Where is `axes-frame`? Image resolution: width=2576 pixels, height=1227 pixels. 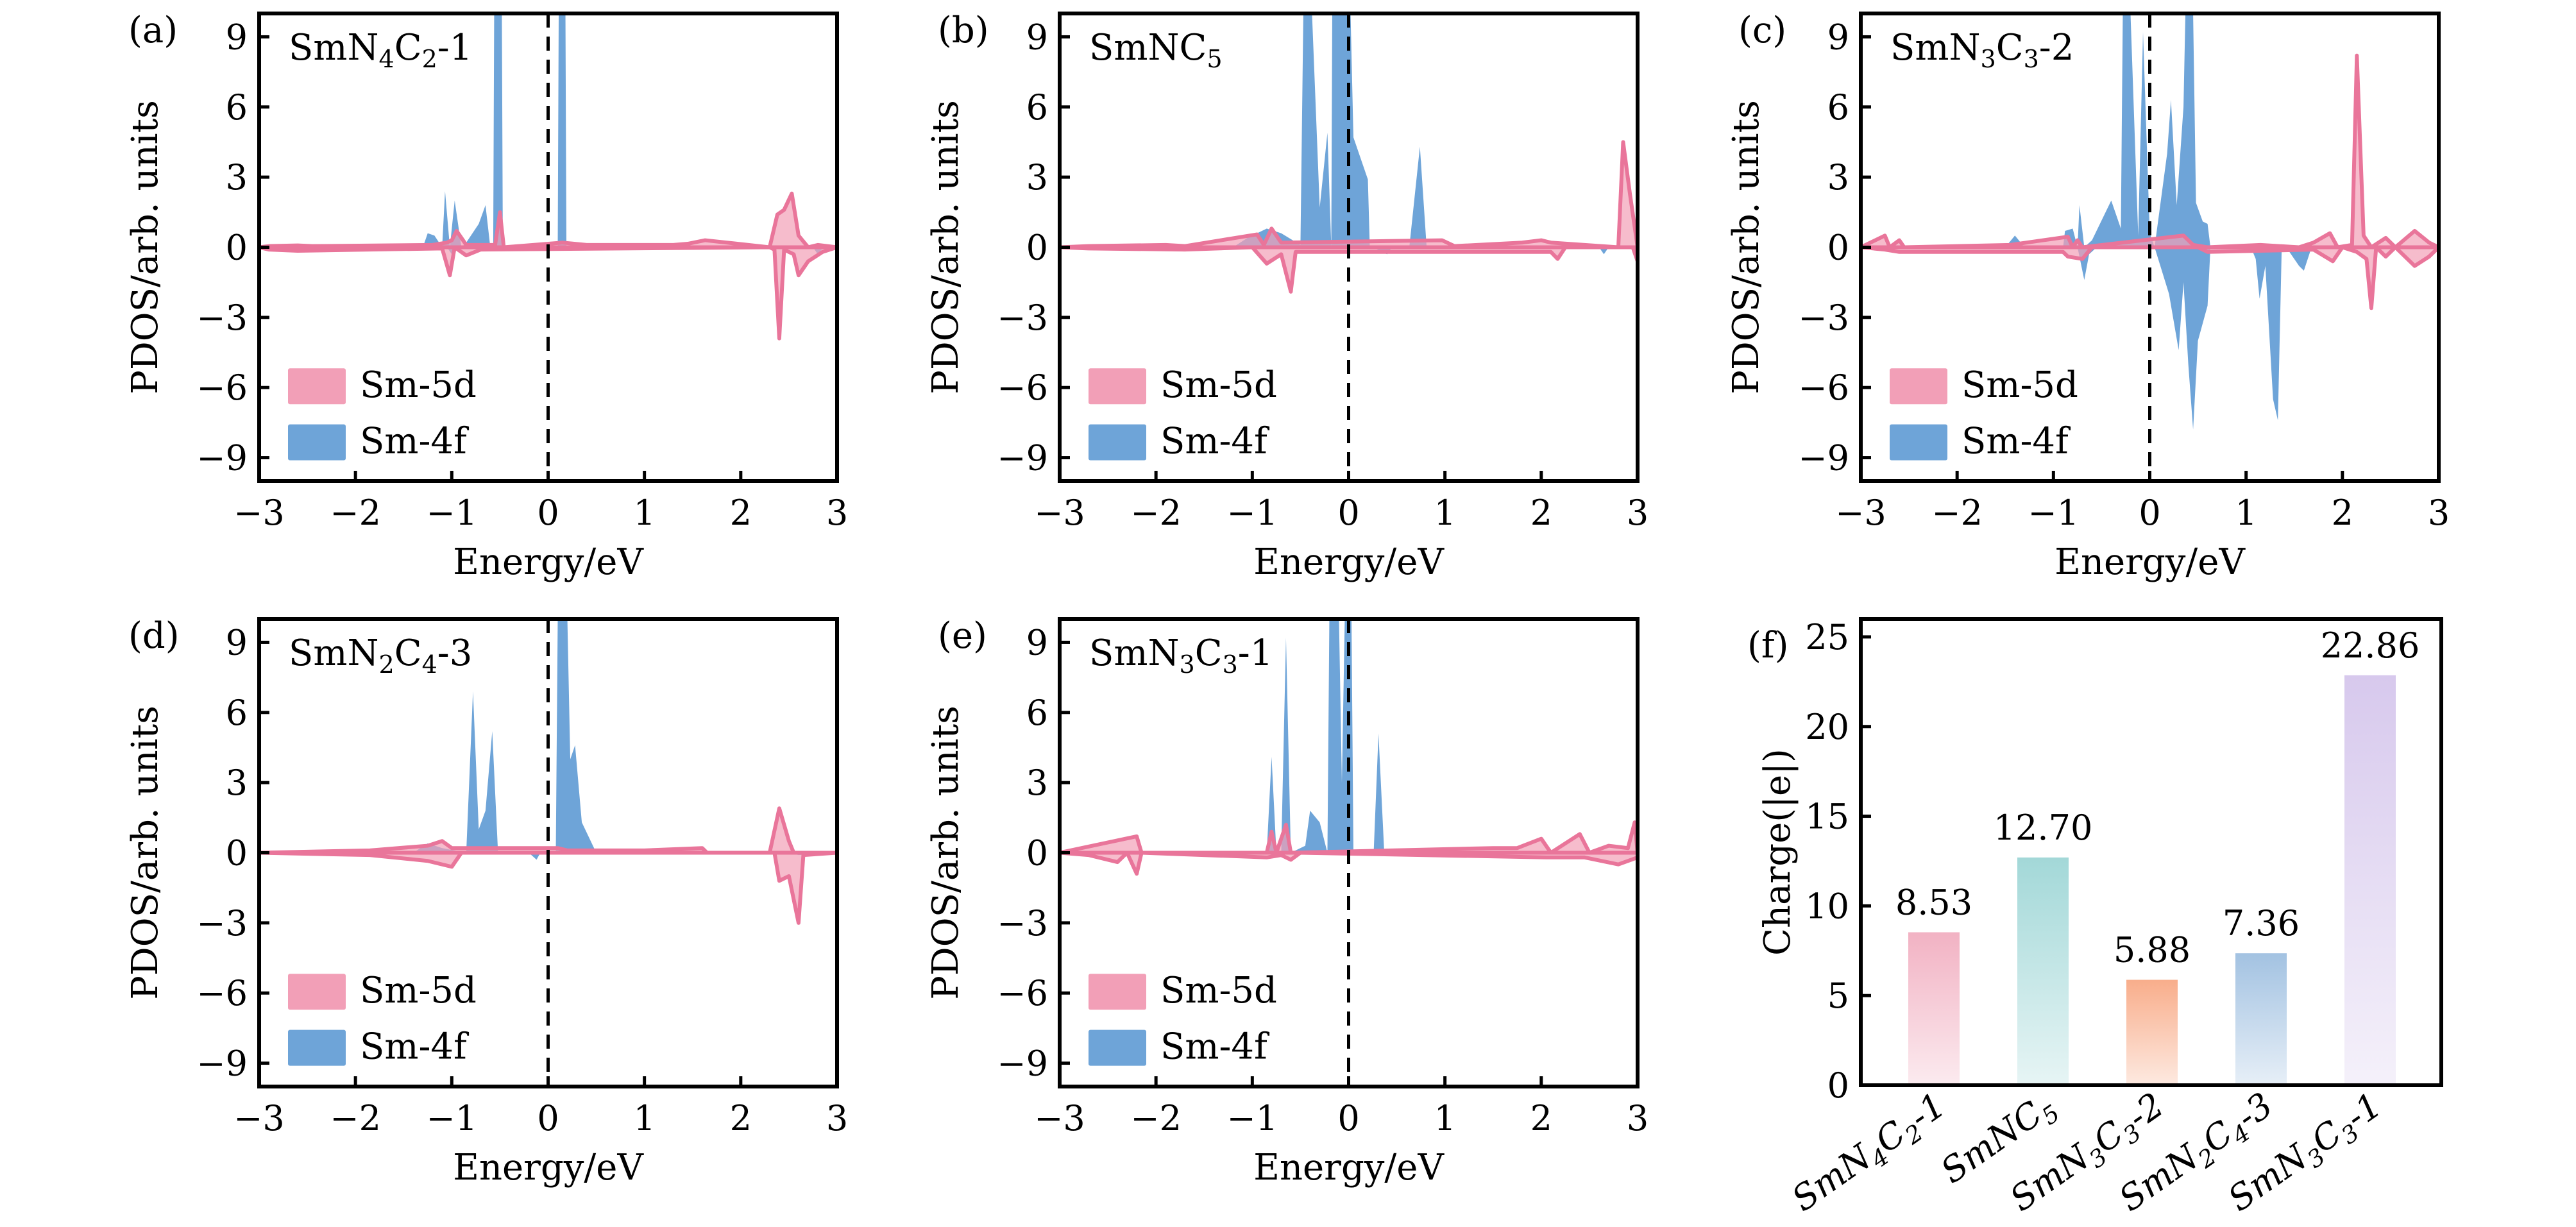 axes-frame is located at coordinates (2151, 852).